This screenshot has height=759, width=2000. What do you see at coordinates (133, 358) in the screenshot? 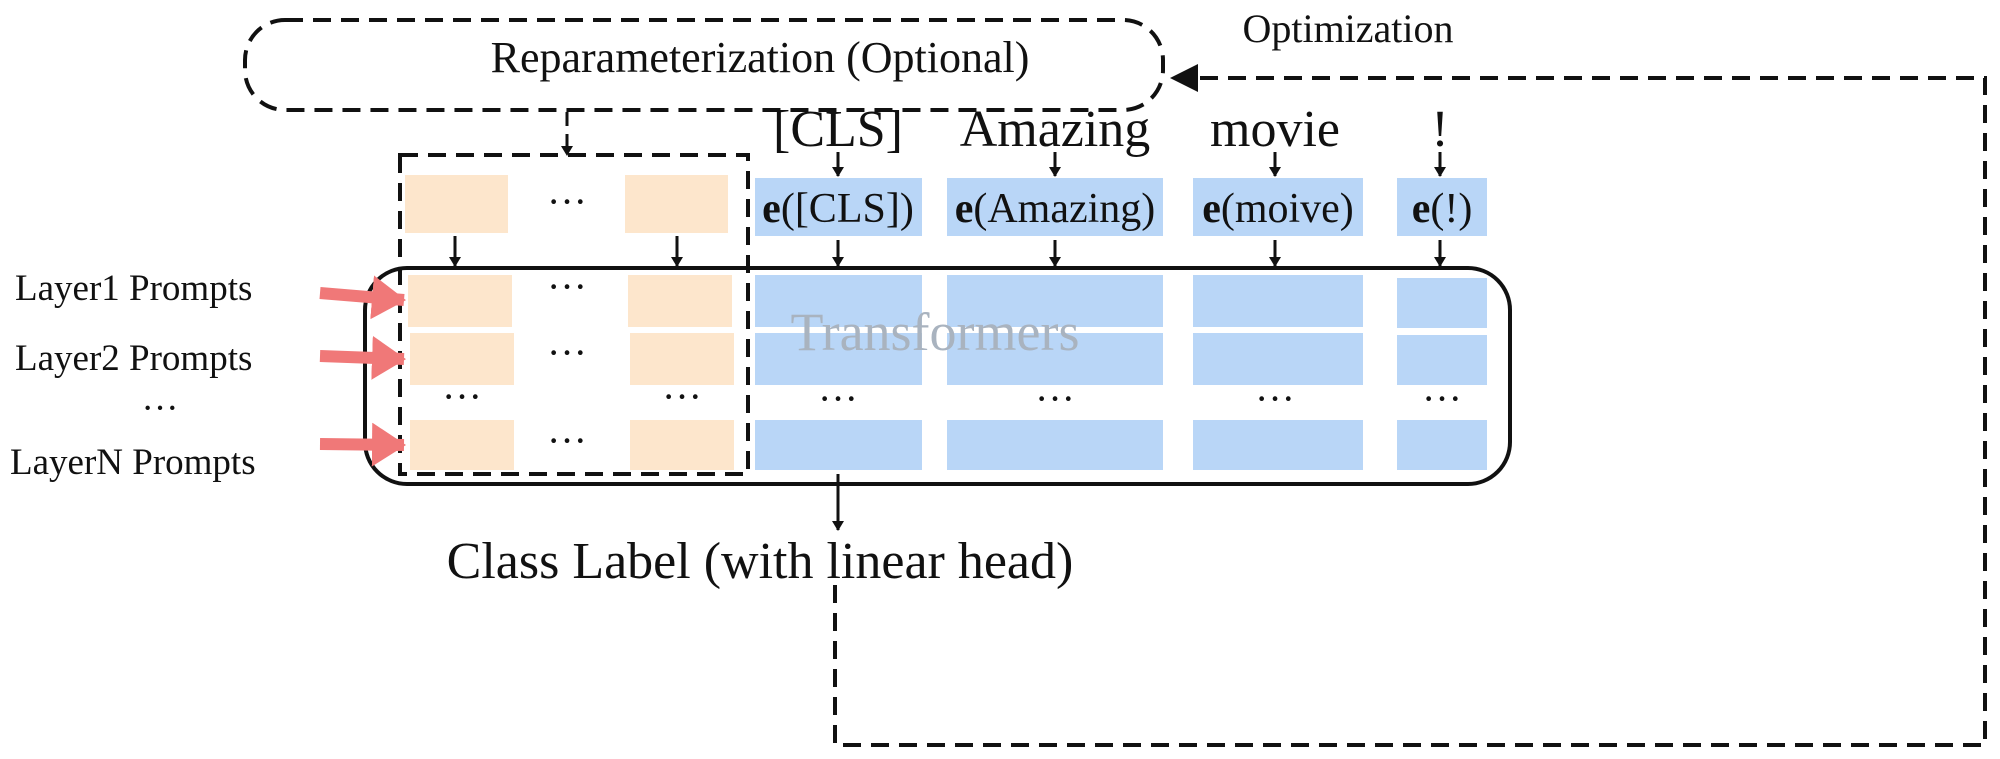
I see `layer-label: Layer2 Prompts` at bounding box center [133, 358].